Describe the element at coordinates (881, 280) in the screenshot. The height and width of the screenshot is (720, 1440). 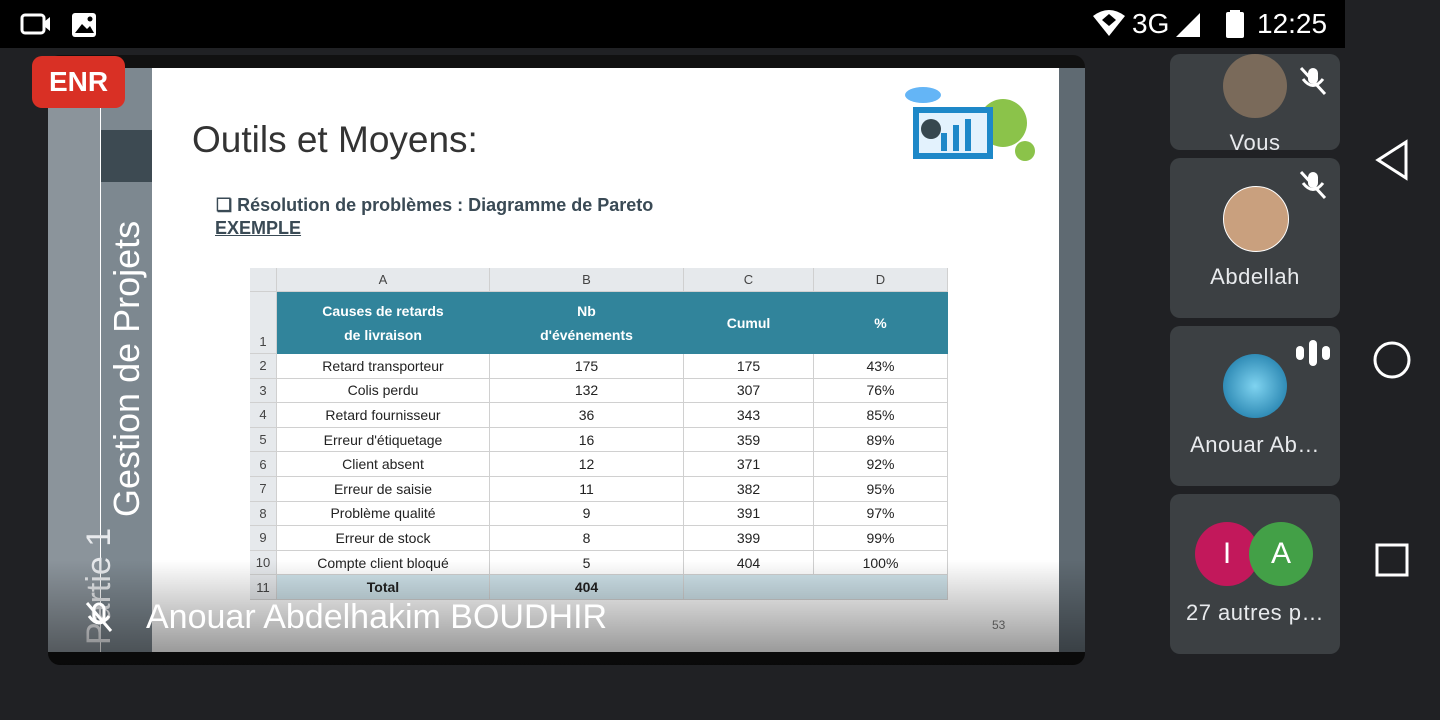
I see `column-letter: D` at that location.